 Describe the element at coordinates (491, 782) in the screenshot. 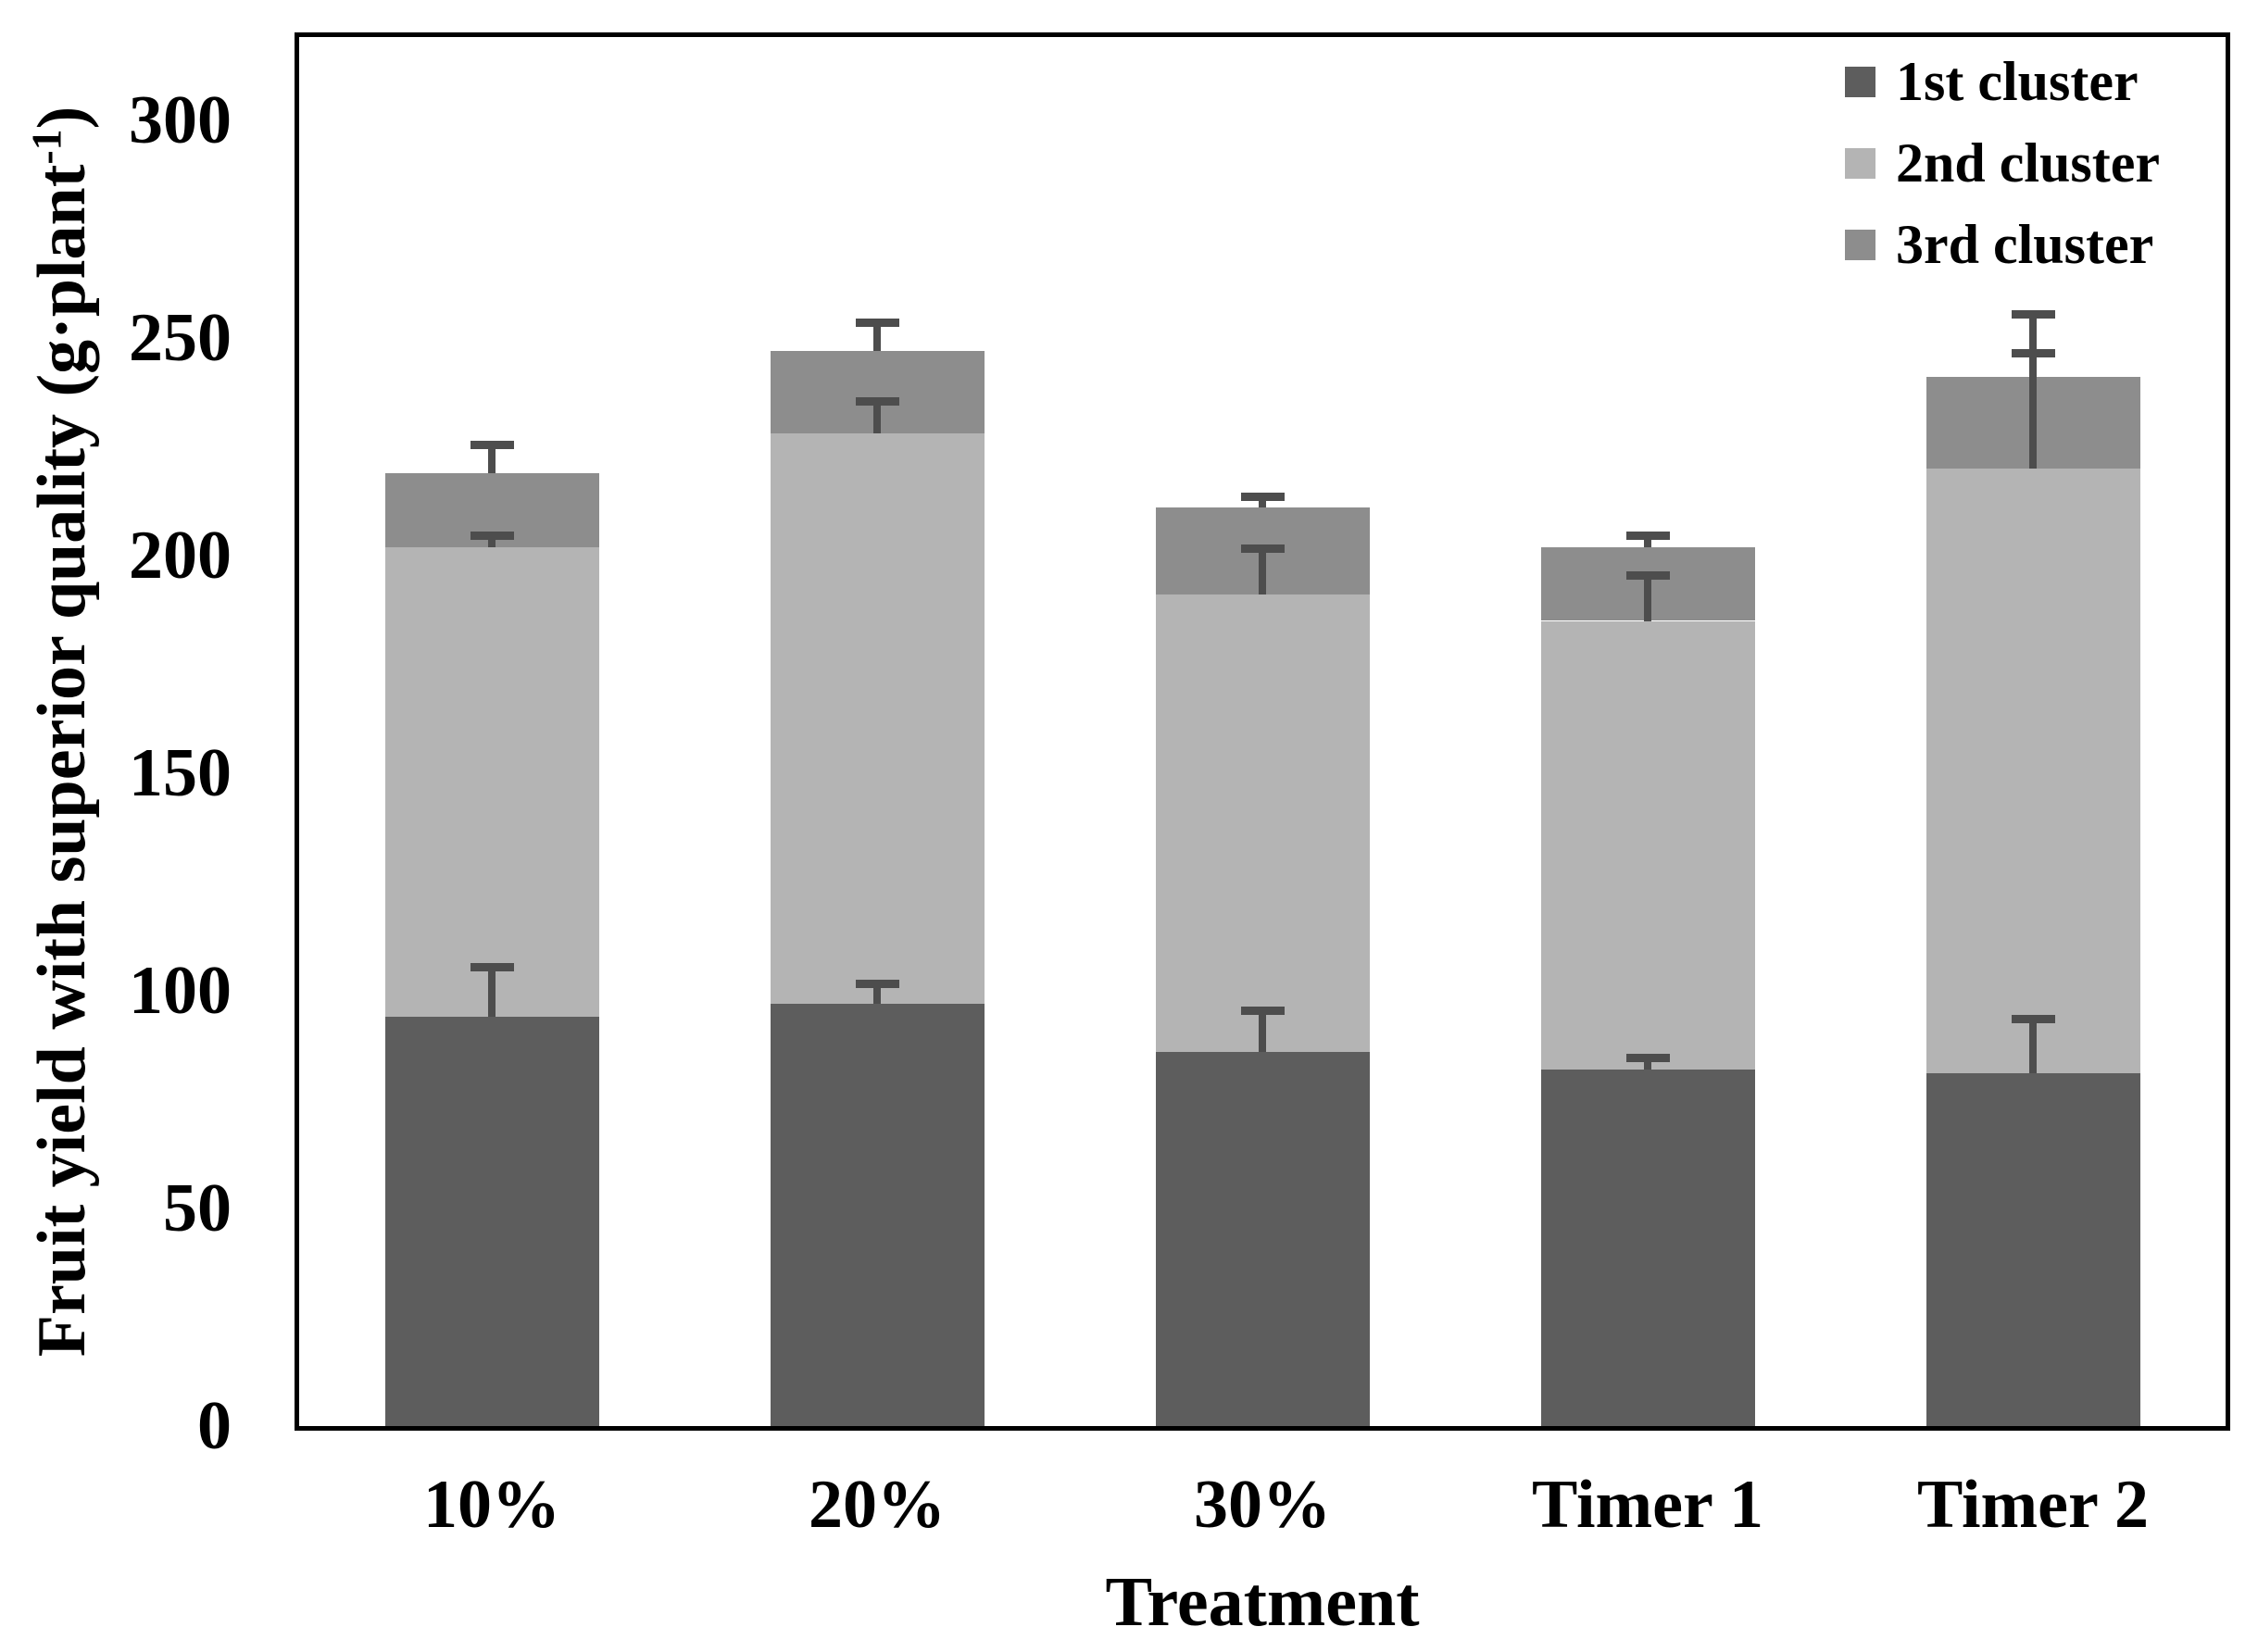

I see `bar-segment-10%-2nd-cluster` at that location.